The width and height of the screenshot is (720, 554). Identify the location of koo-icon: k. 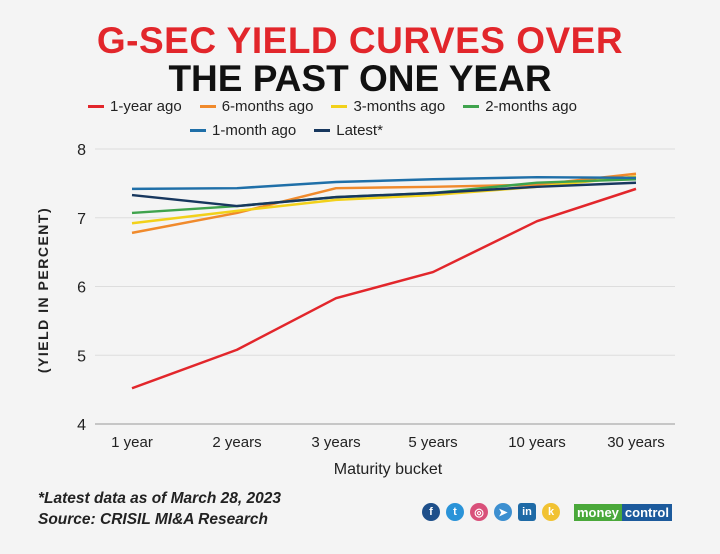
(551, 512).